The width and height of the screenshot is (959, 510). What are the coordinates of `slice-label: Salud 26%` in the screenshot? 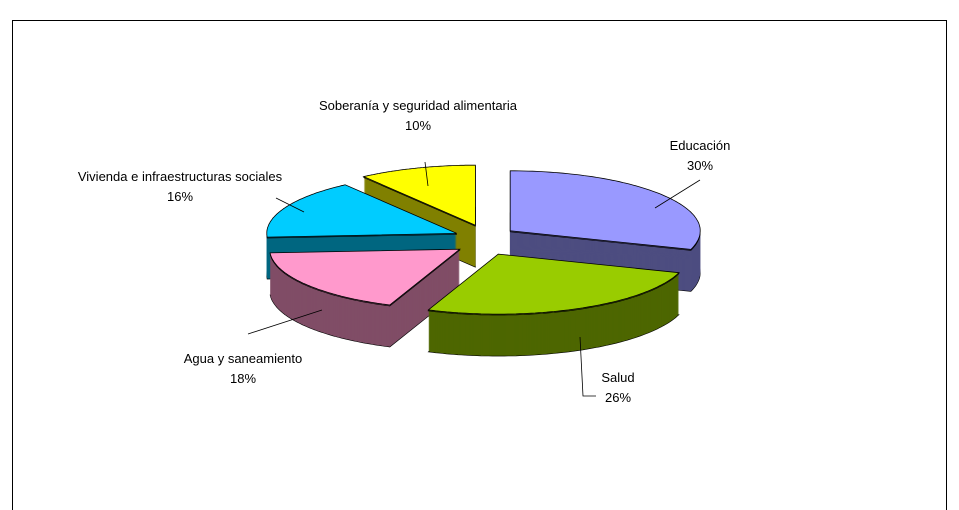 It's located at (618, 388).